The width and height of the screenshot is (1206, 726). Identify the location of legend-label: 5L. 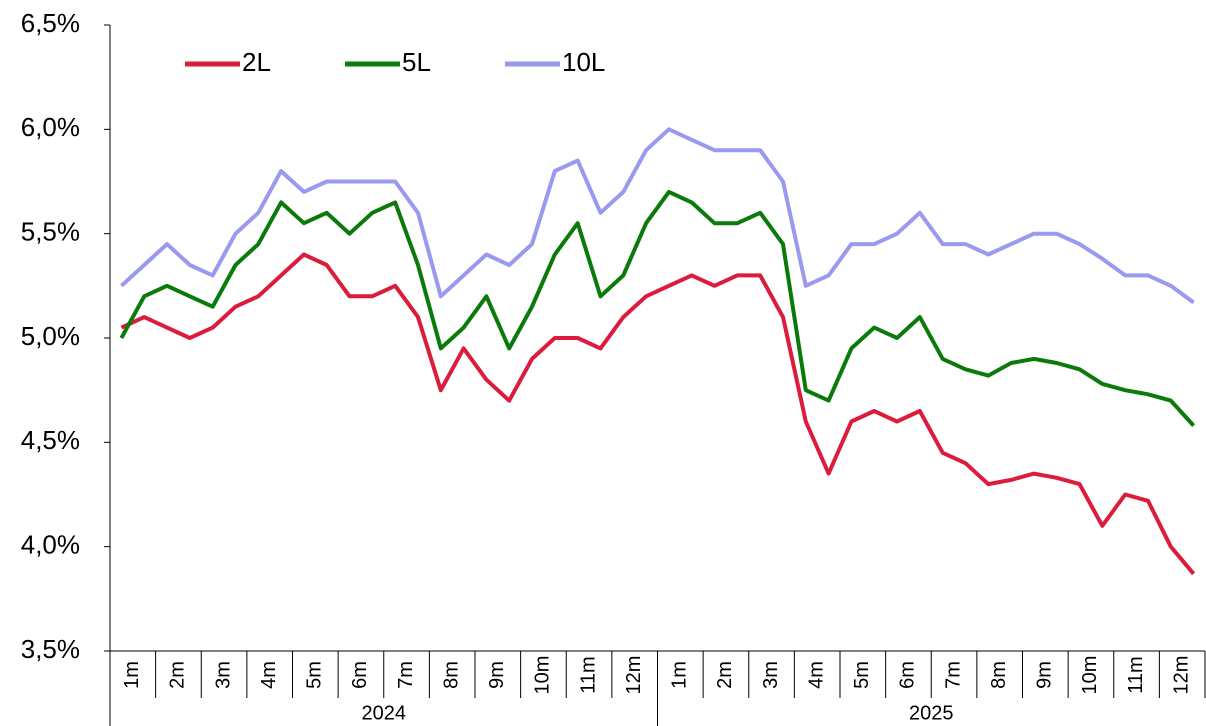
(416, 62).